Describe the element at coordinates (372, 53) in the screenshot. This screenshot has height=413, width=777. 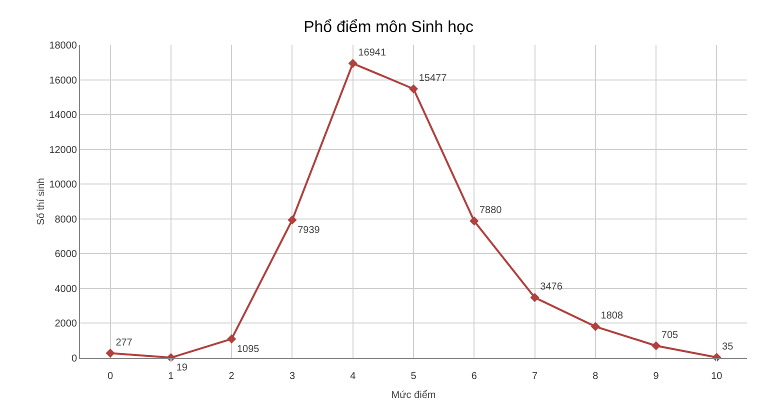
I see `data-label: 16941` at that location.